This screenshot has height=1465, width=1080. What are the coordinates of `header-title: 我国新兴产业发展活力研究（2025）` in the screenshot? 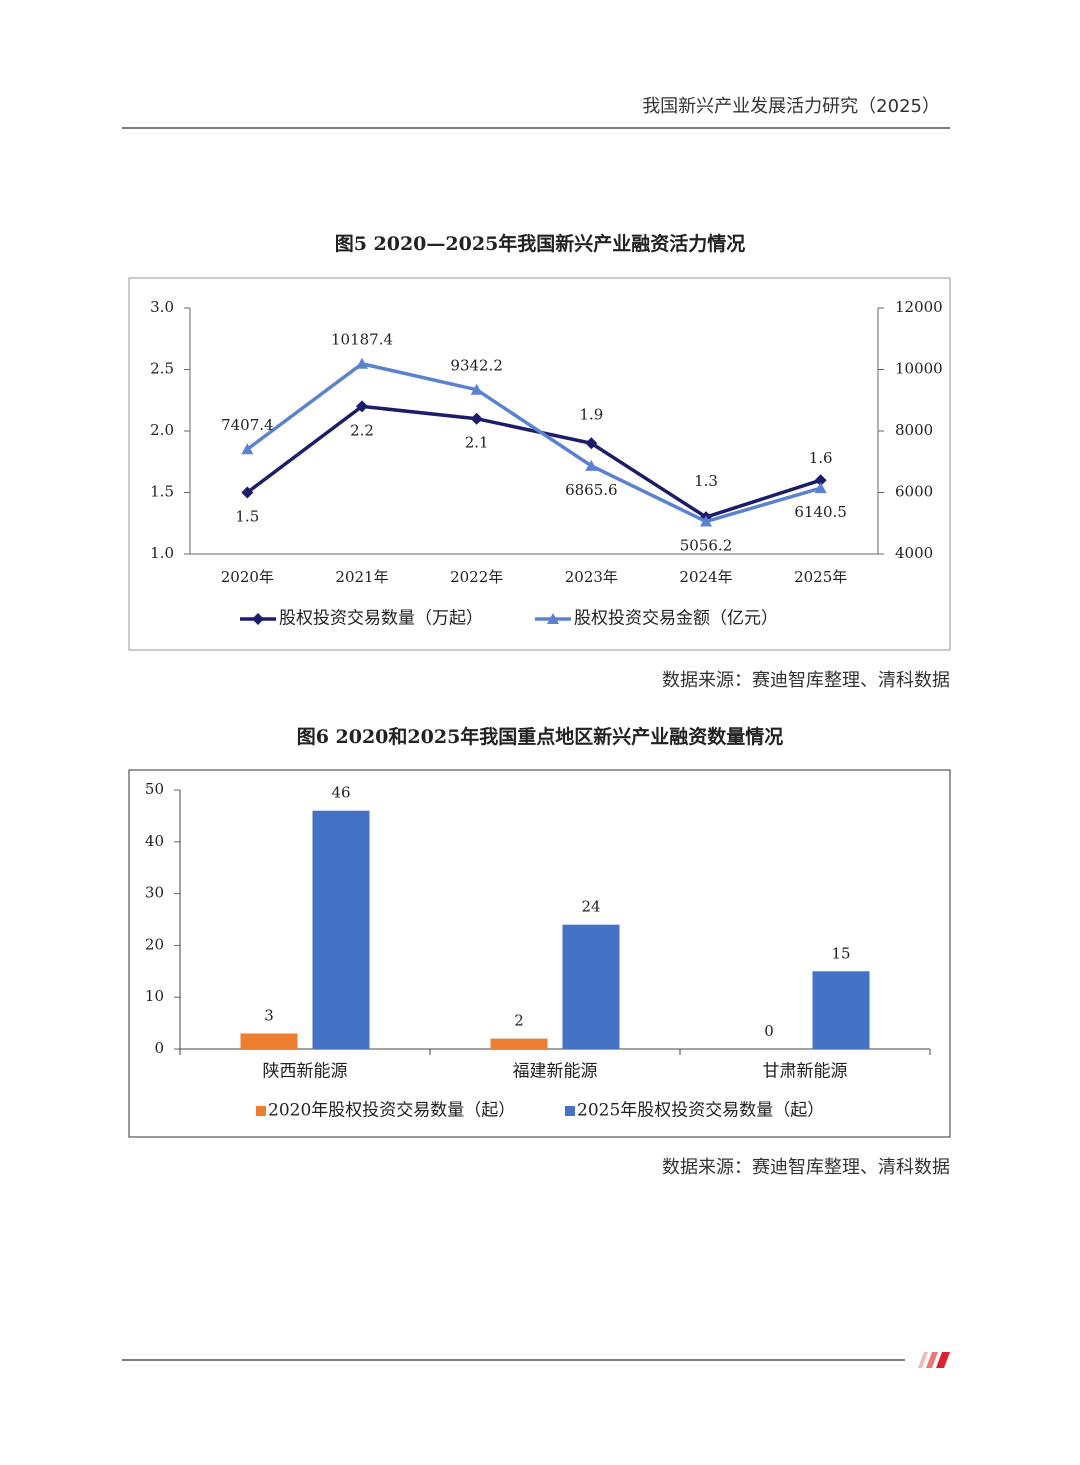 It's located at (791, 106).